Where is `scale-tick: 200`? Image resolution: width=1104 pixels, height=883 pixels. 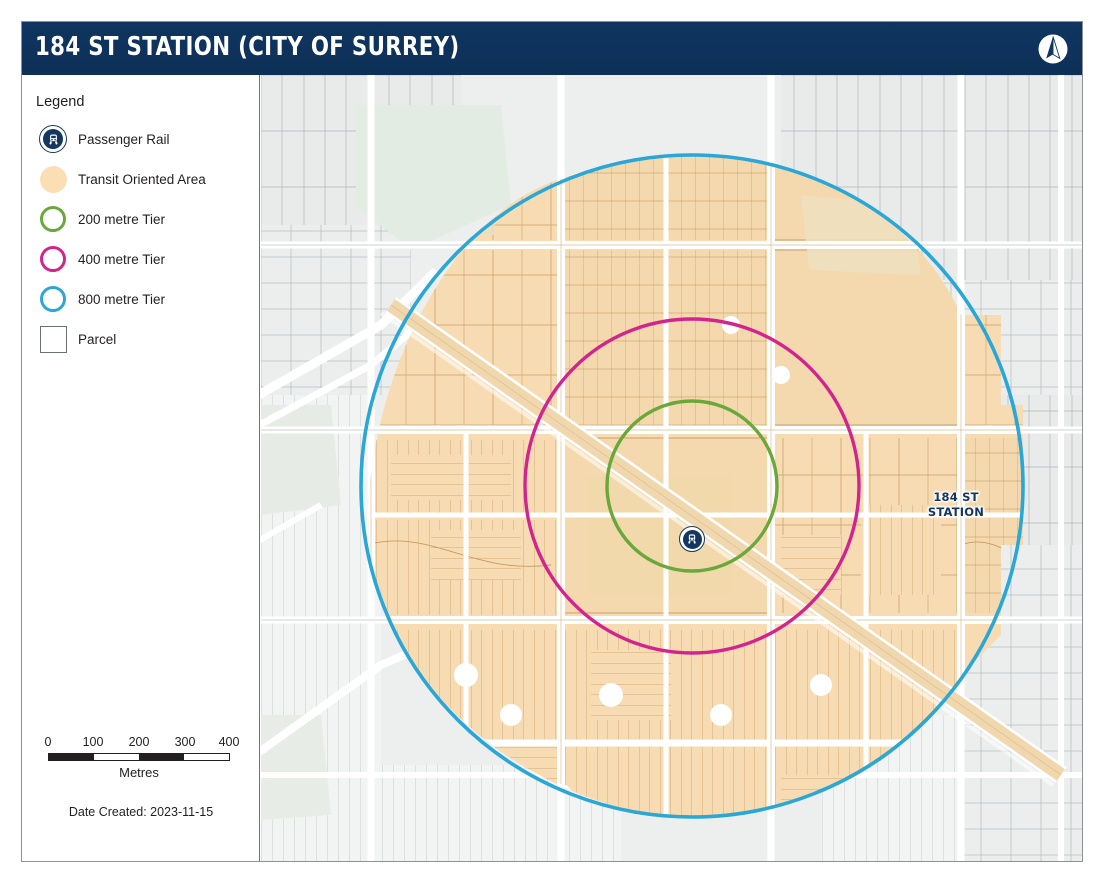 scale-tick: 200 is located at coordinates (139, 742).